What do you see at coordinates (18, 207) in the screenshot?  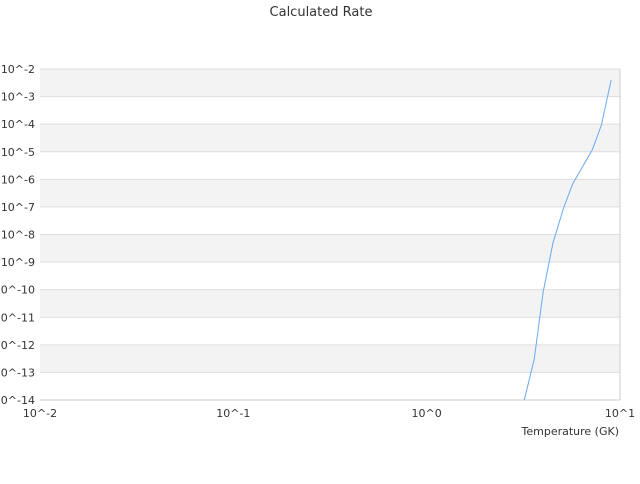 I see `y-tick-label: 10^-7` at bounding box center [18, 207].